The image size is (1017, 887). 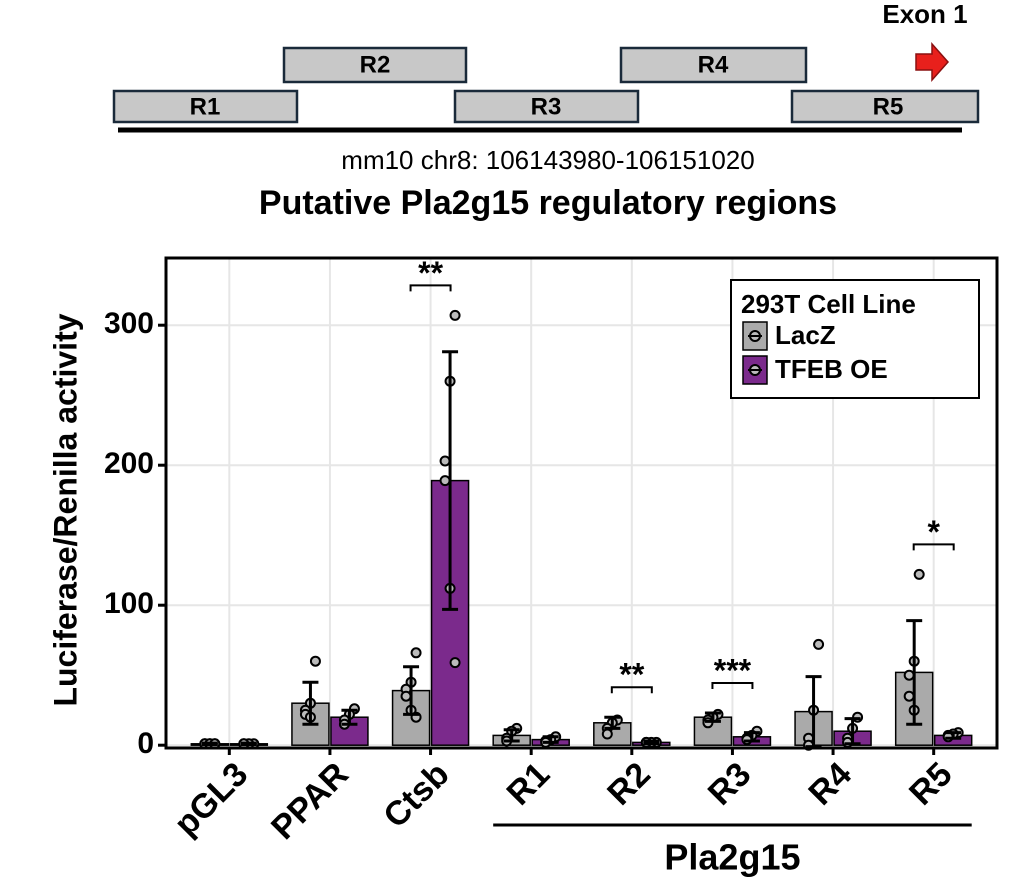 I want to click on significance-label: ***, so click(x=733, y=670).